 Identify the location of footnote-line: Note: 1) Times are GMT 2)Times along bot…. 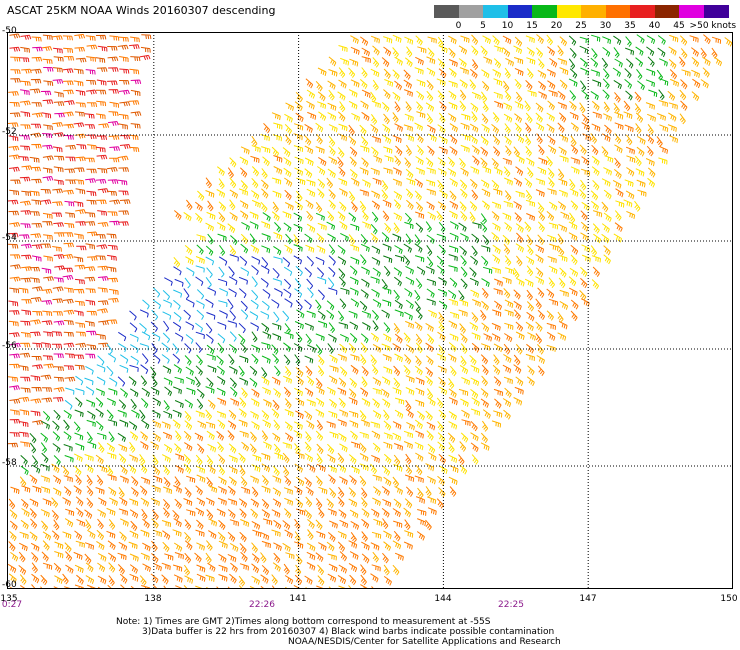
(303, 622).